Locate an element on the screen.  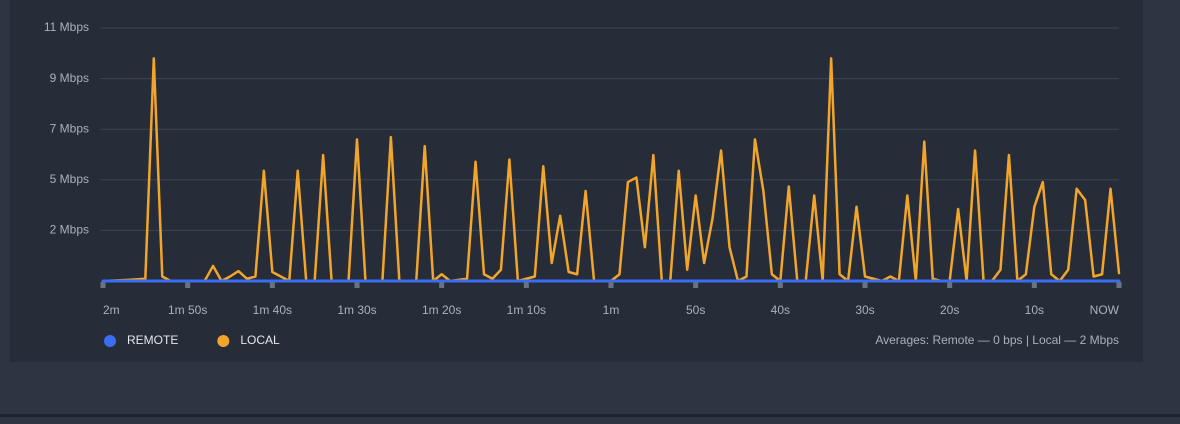
x-tick-label: 40s is located at coordinates (780, 310).